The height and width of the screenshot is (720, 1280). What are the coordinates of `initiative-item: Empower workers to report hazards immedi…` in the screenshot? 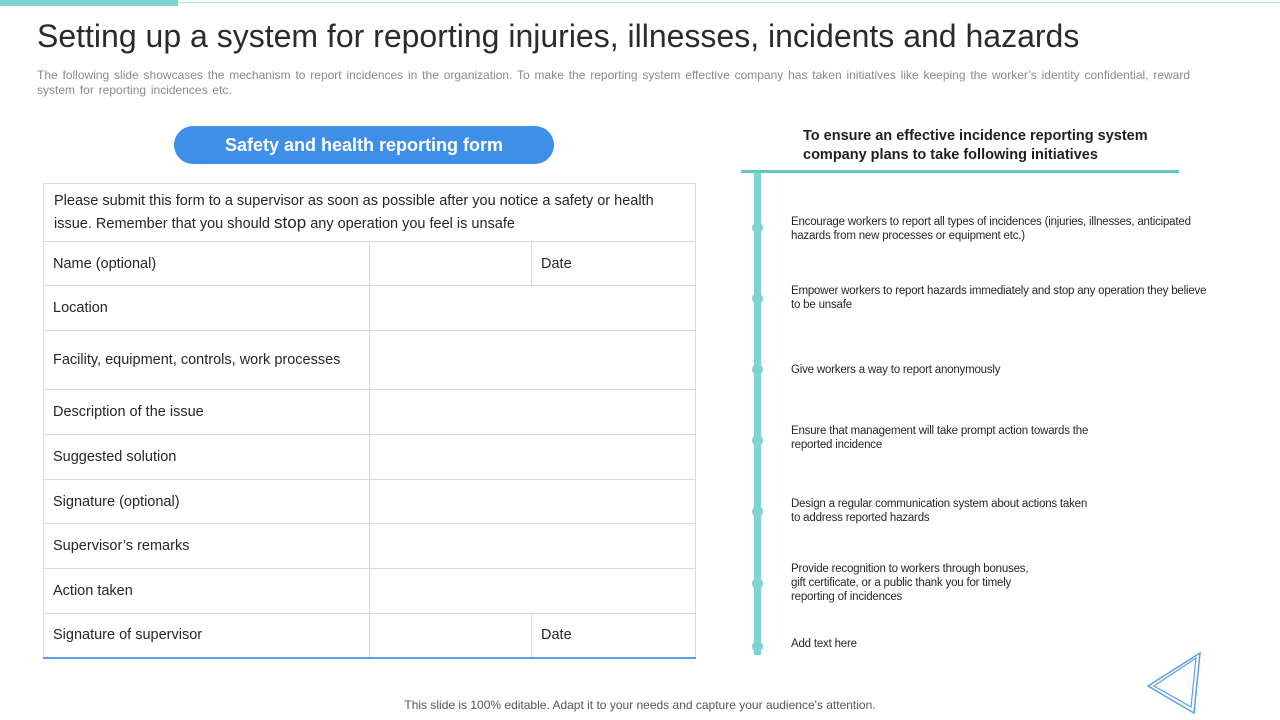 It's located at (999, 298).